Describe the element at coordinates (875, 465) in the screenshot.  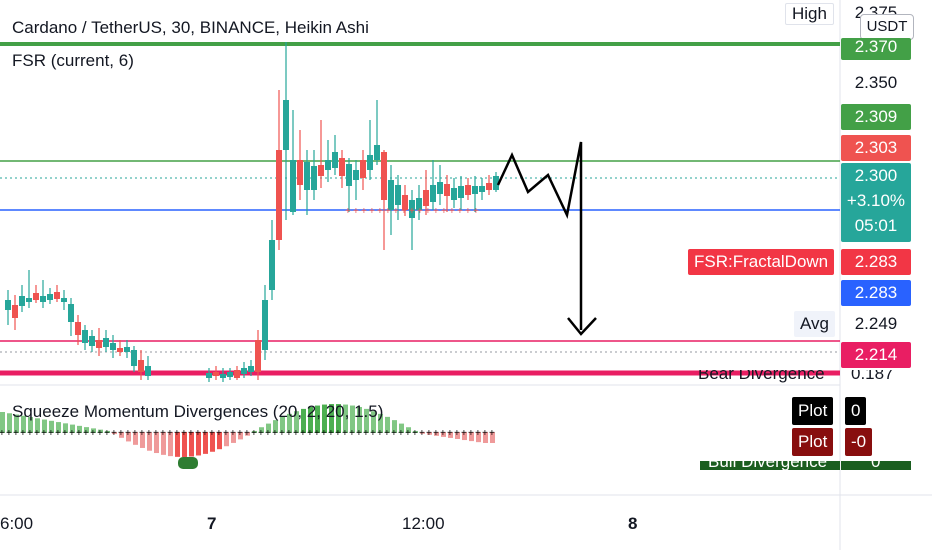
I see `bull-divergence-value: 0` at that location.